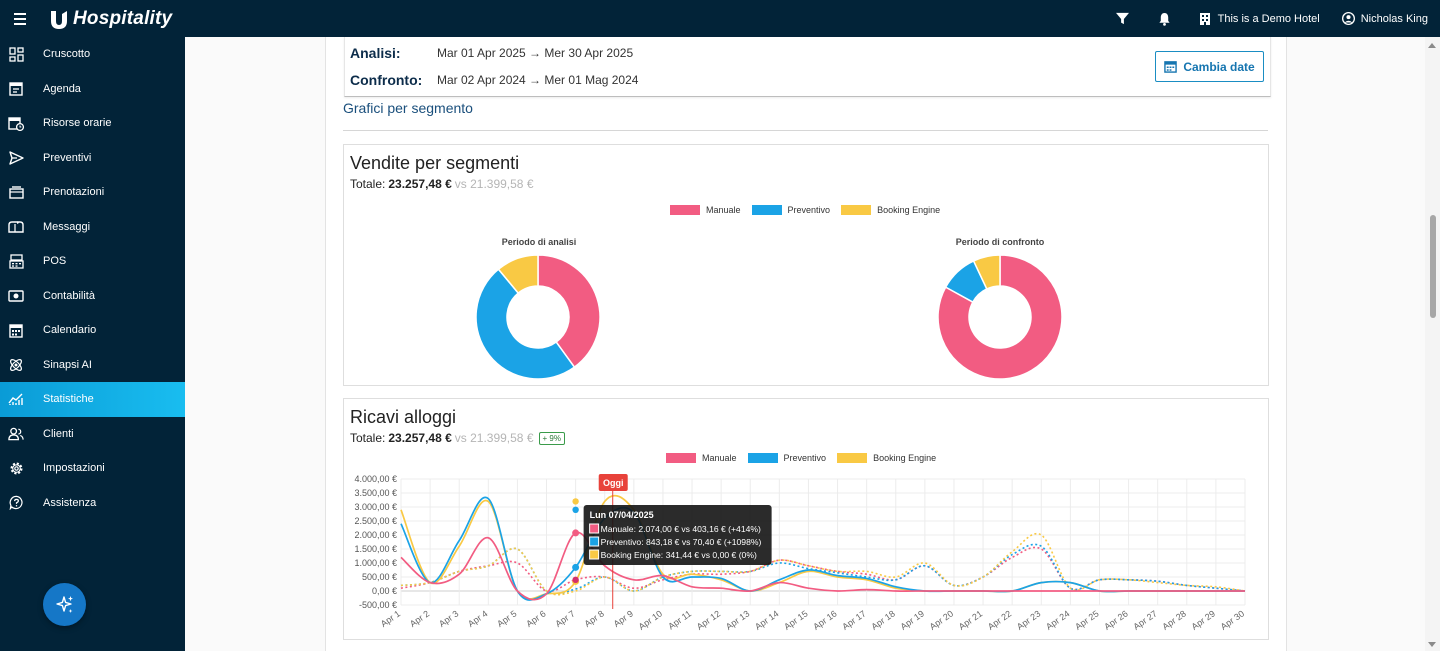  I want to click on legend-label: Booking Engine, so click(905, 458).